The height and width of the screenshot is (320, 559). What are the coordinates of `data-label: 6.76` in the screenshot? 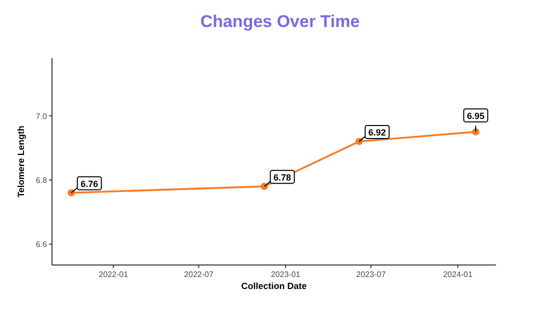 It's located at (89, 183).